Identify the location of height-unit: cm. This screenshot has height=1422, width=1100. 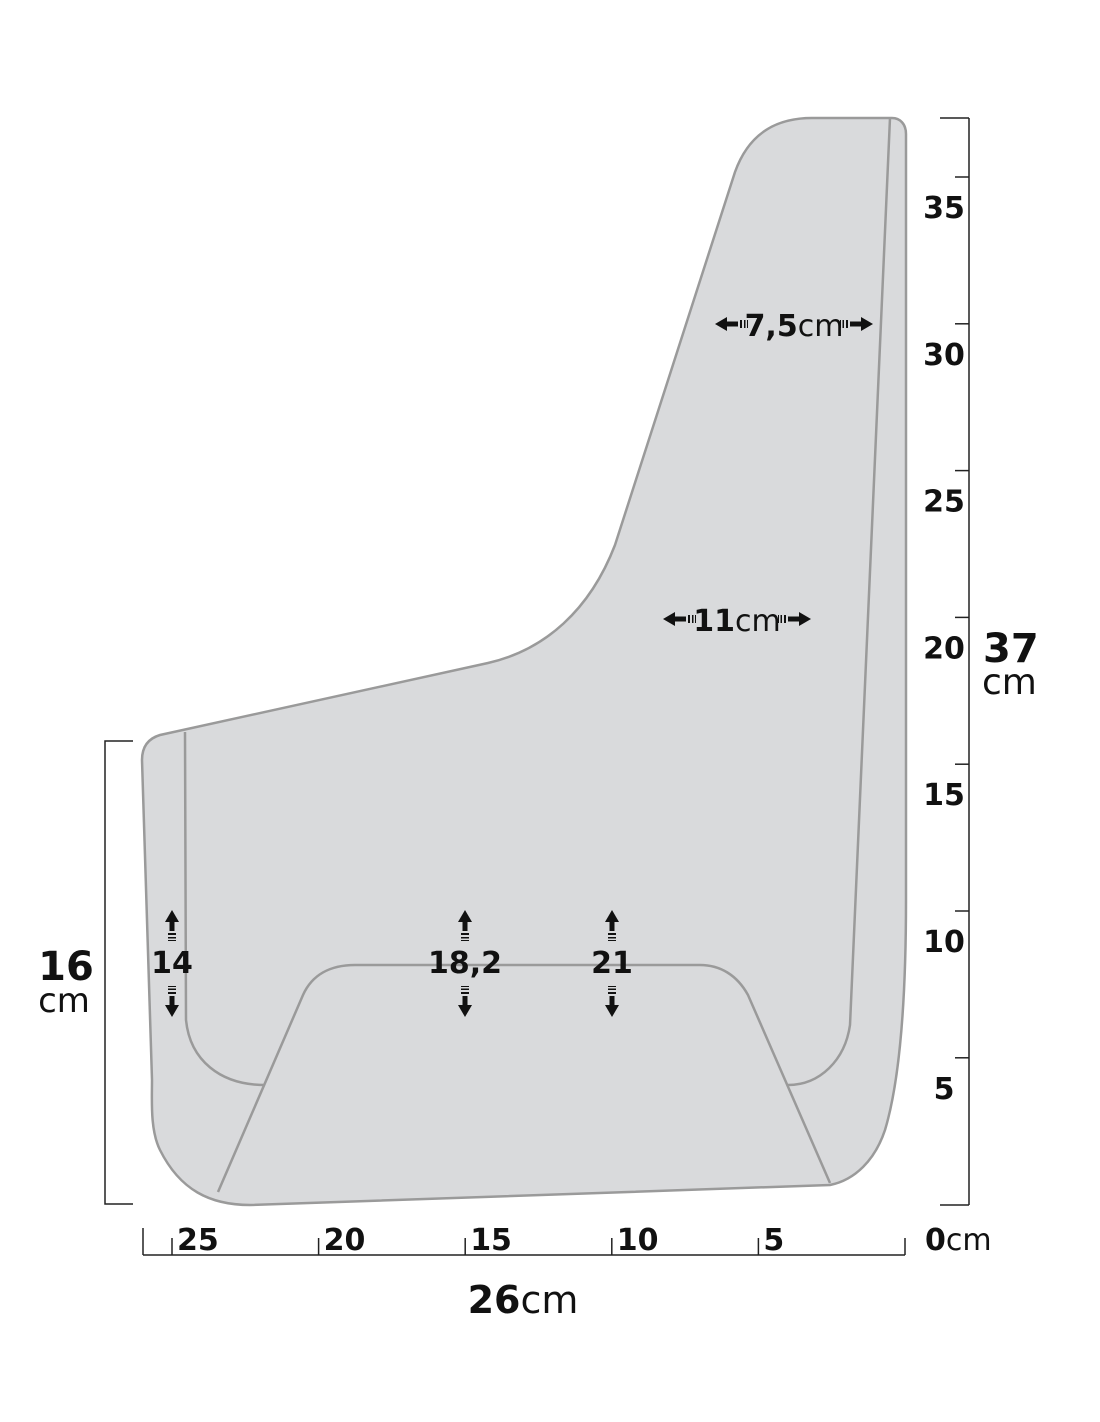
(1009, 682).